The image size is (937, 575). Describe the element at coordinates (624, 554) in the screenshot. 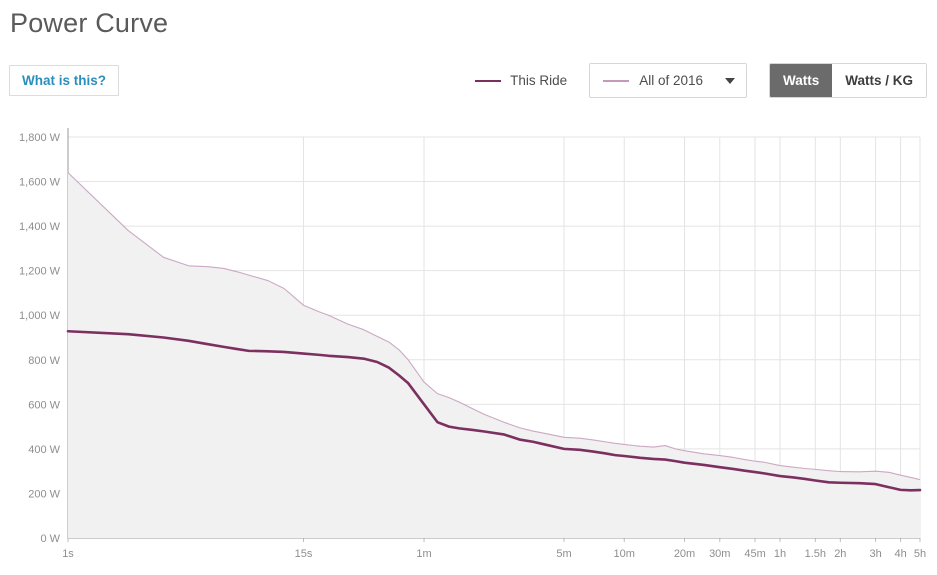

I see `x-axis-tick-label: 10m` at that location.